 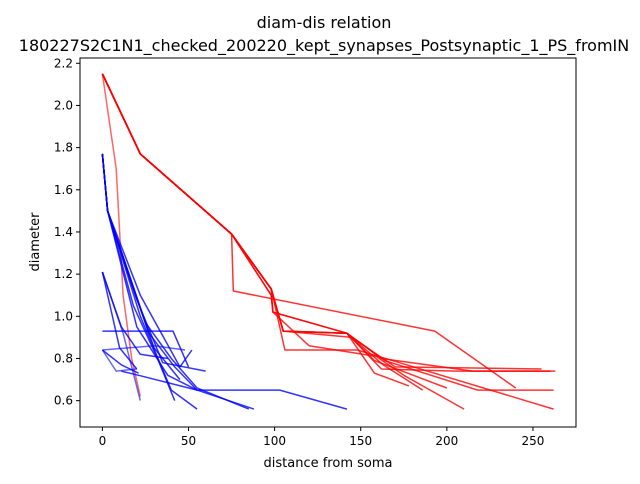 What do you see at coordinates (63, 232) in the screenshot?
I see `y-tick-label: 1.4` at bounding box center [63, 232].